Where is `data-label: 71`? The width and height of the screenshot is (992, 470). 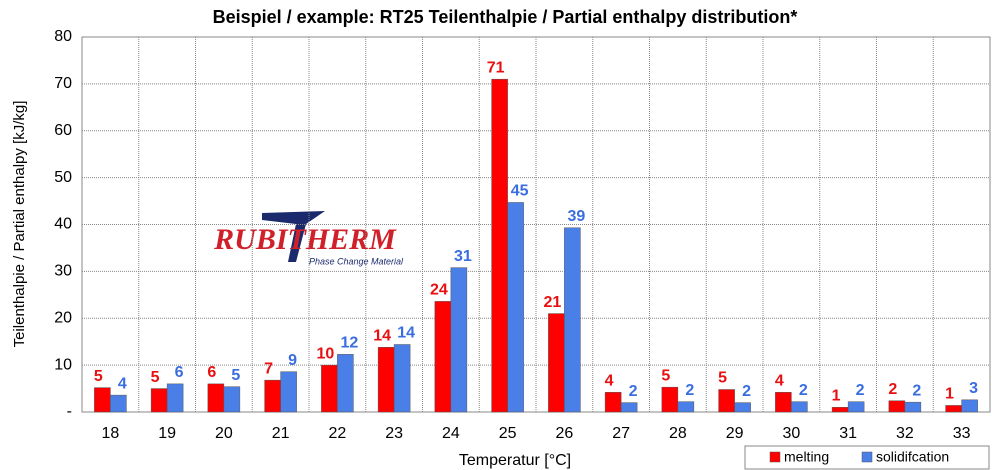 data-label: 71 is located at coordinates (496, 67).